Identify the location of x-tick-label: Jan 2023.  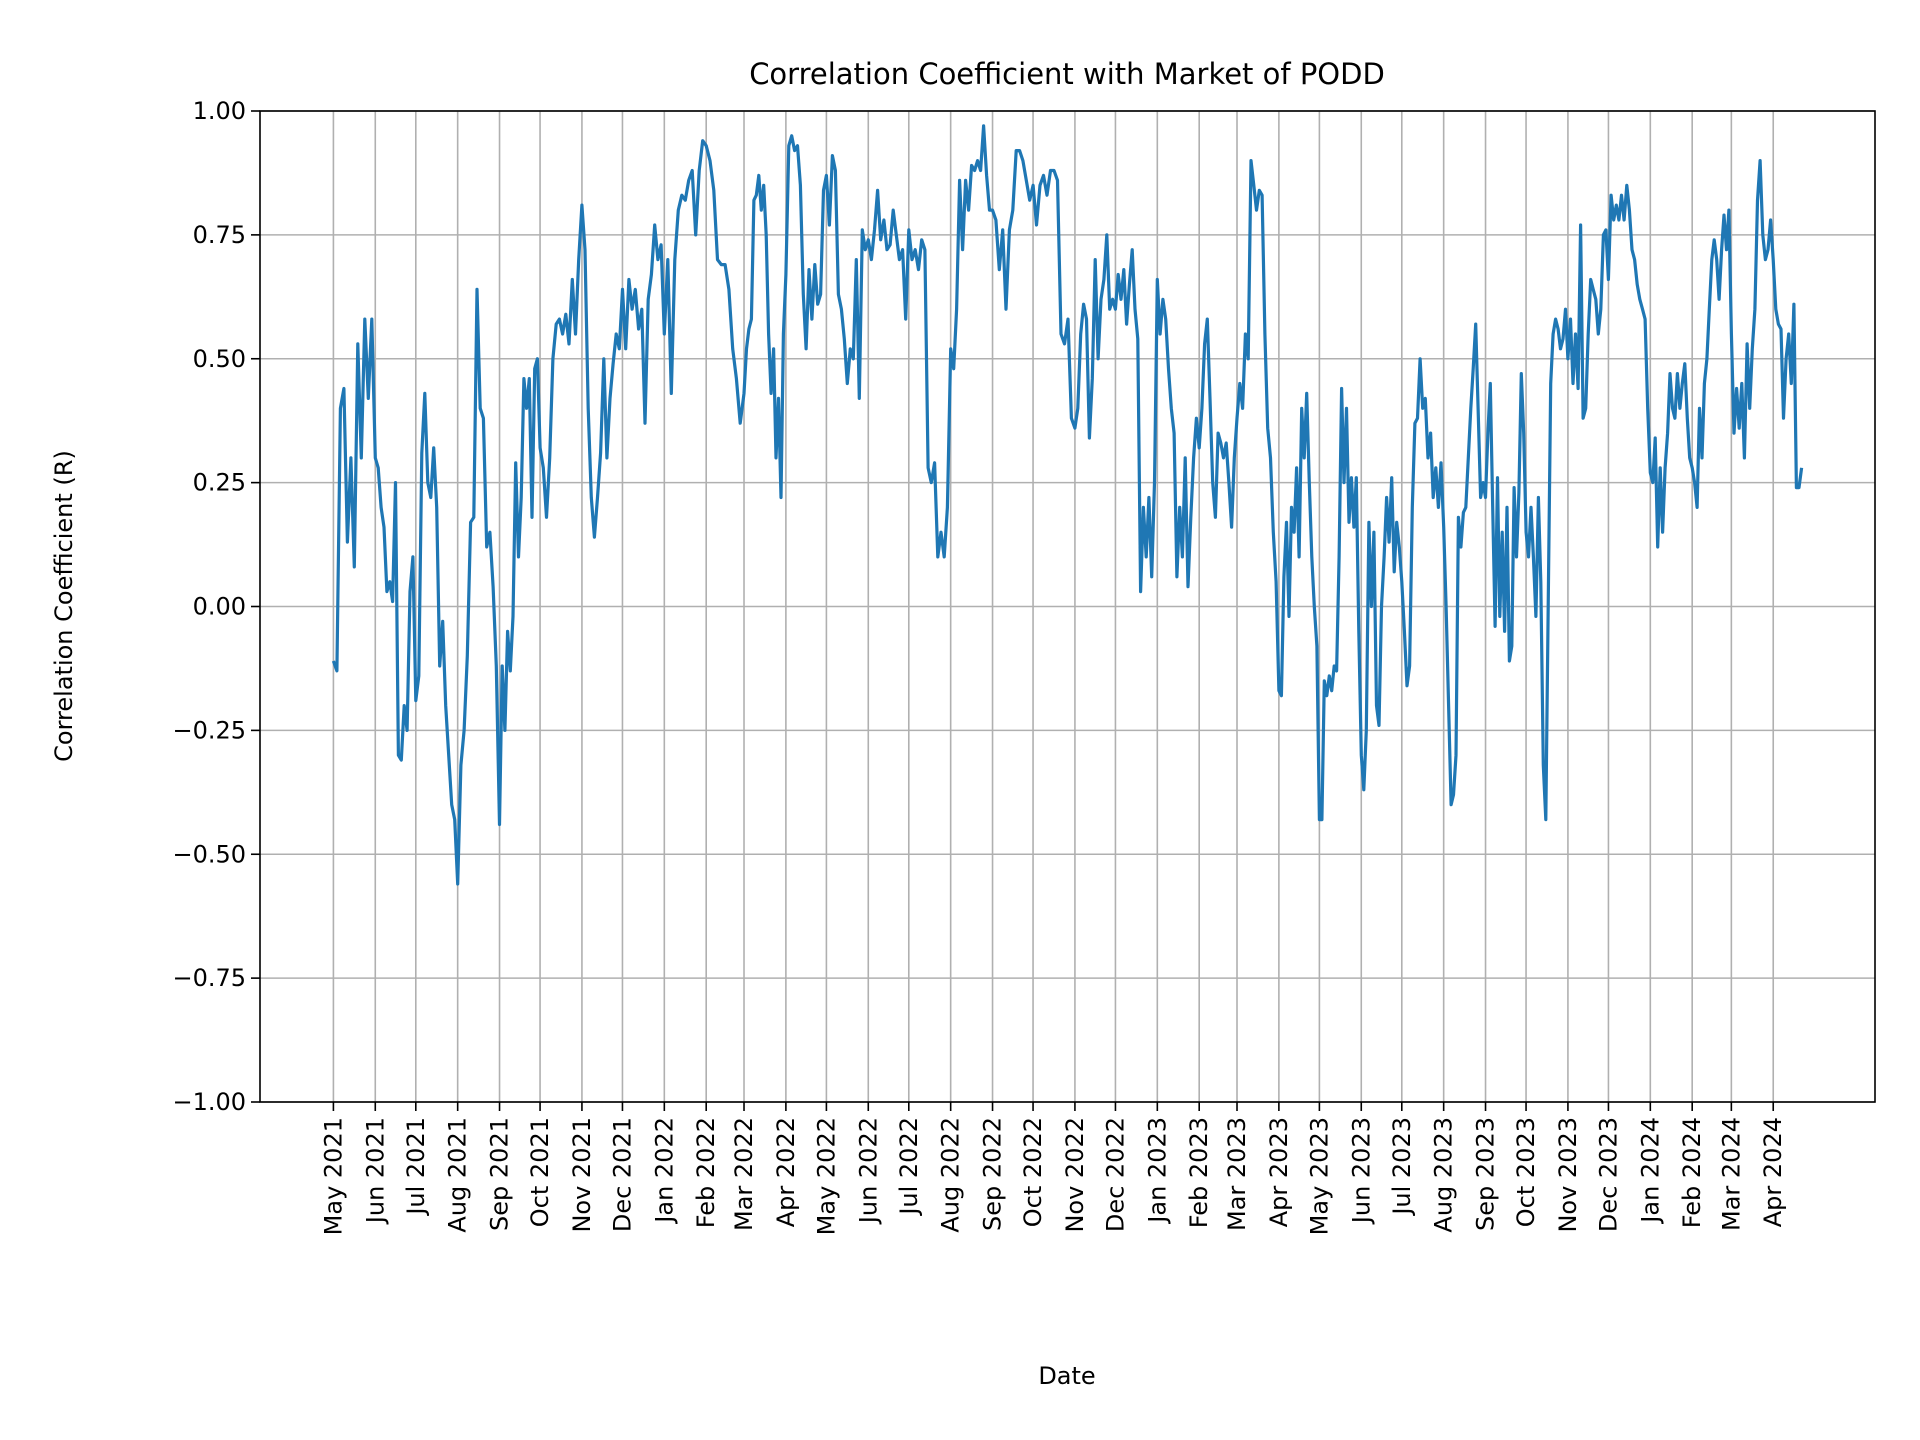
(1157, 1171).